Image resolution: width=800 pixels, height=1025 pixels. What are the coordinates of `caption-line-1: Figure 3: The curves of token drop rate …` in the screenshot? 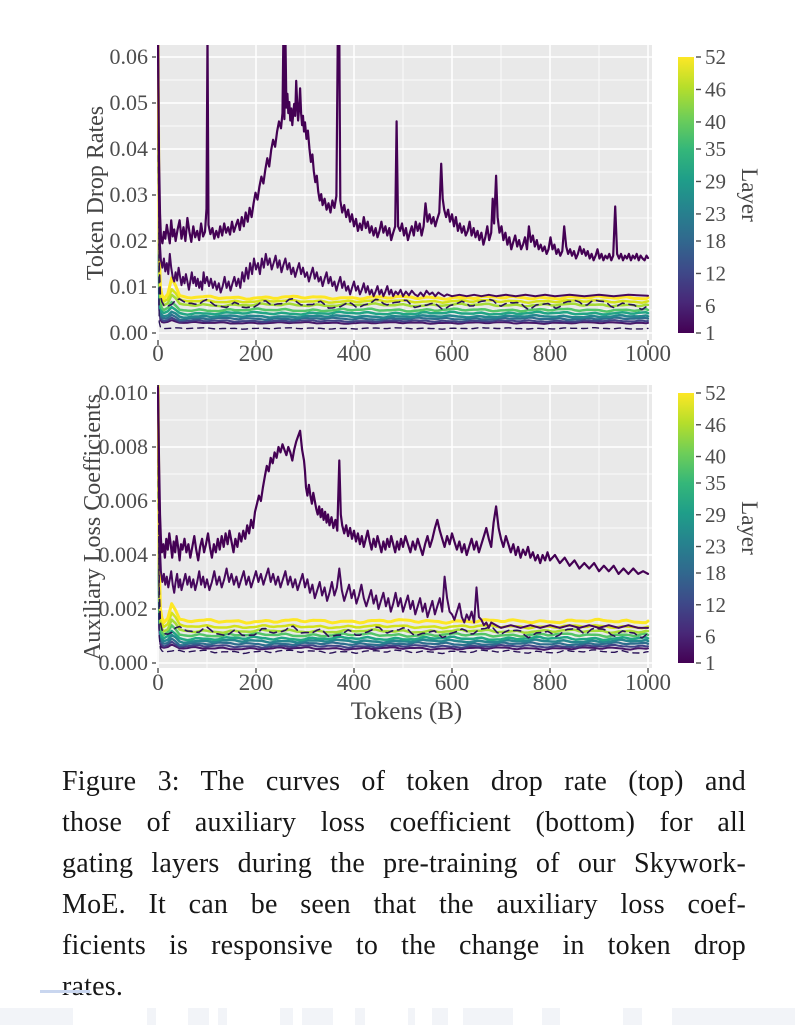 It's located at (404, 781).